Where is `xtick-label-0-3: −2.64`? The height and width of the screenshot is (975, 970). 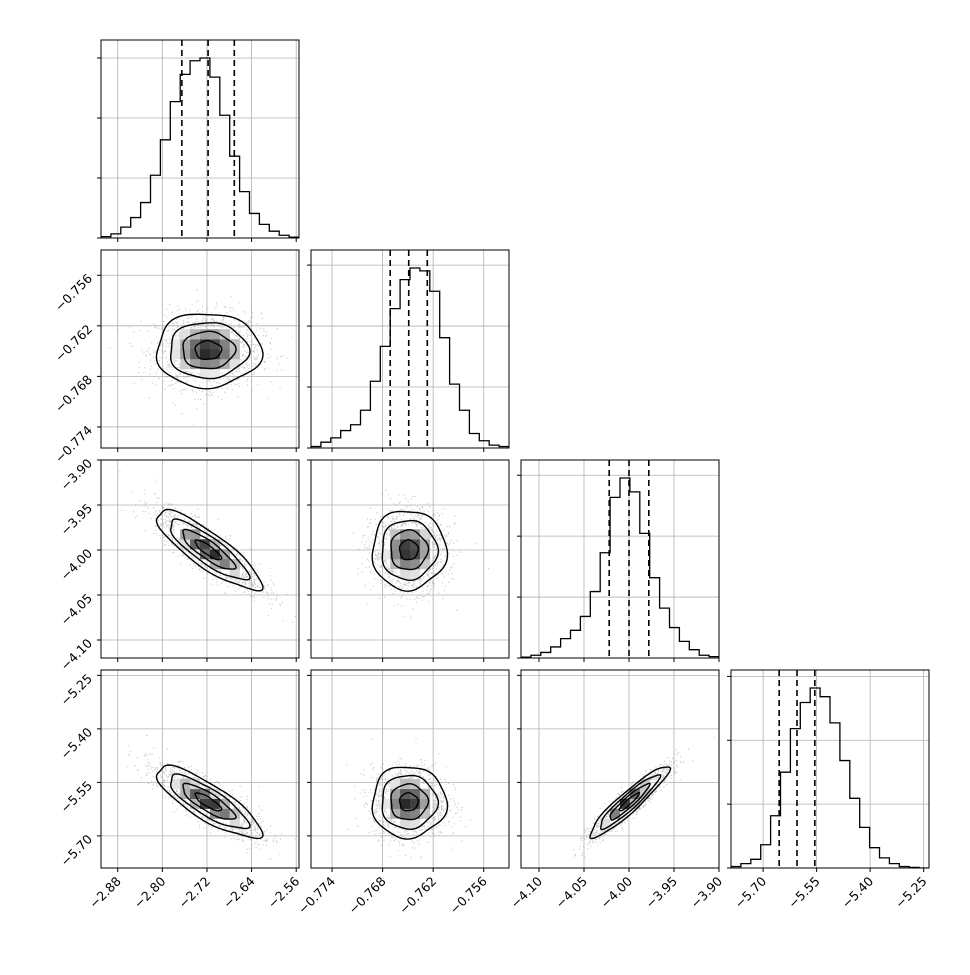
xtick-label-0-3: −2.64 is located at coordinates (239, 892).